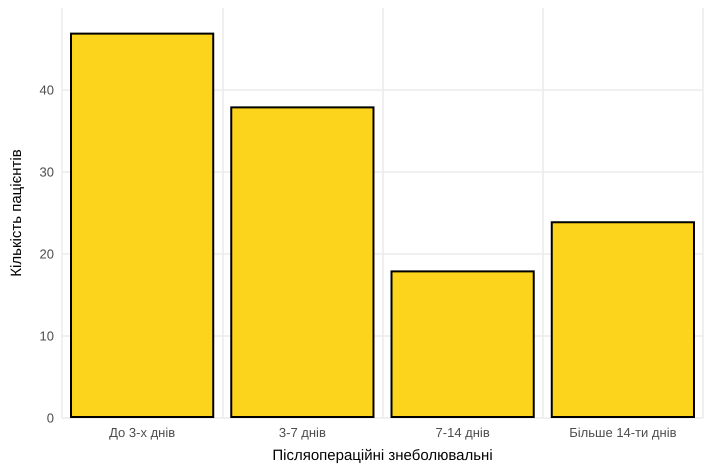  Describe the element at coordinates (16, 213) in the screenshot. I see `y-axis-title: Кількість пацієнтів` at that location.